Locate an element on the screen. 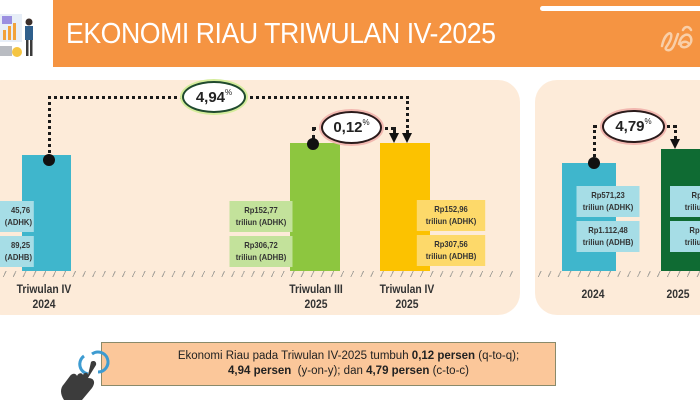 This screenshot has height=400, width=700. header-decor-line is located at coordinates (620, 8).